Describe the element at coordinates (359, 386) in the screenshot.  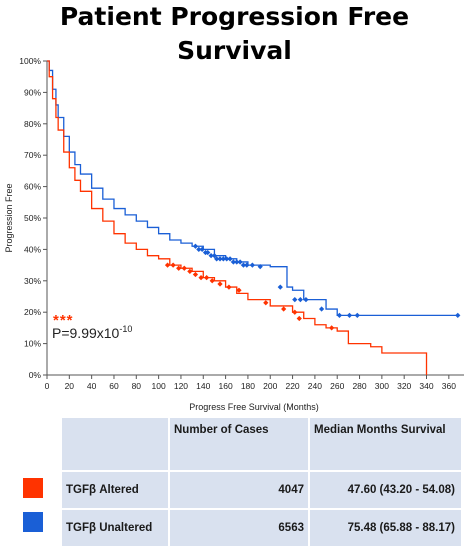
I see `x-tick-label: 280` at that location.